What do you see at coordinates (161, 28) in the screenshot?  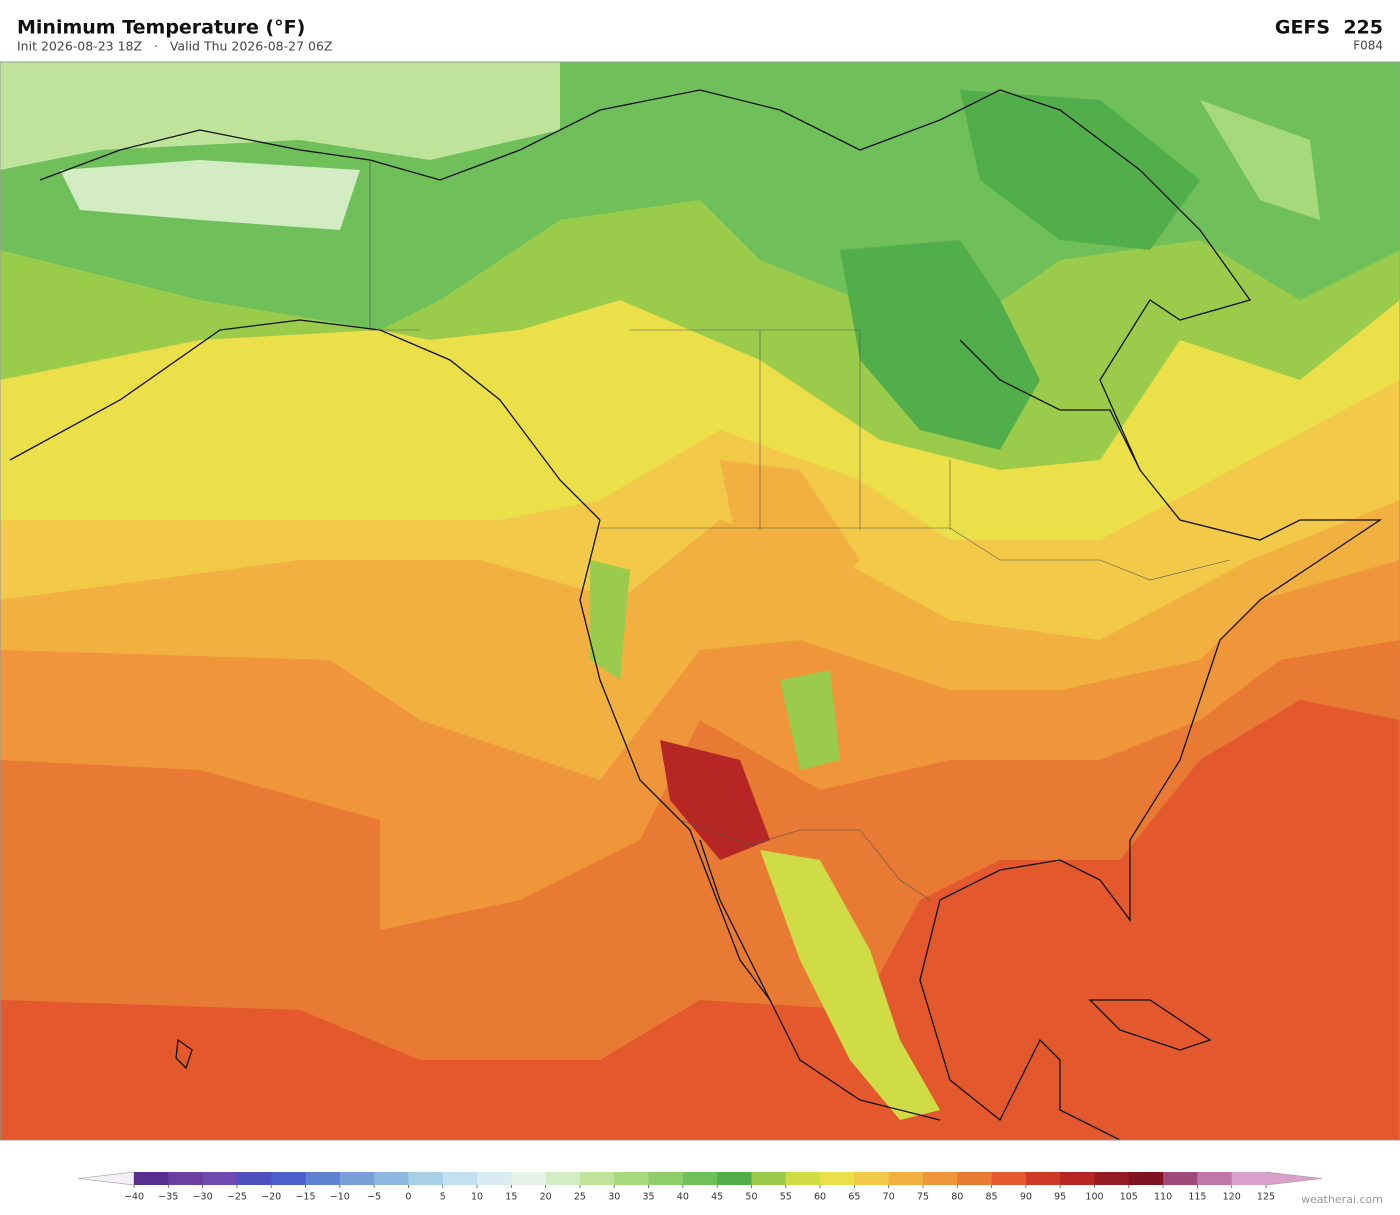 I see `title: Minimum Temperature (°F)` at bounding box center [161, 28].